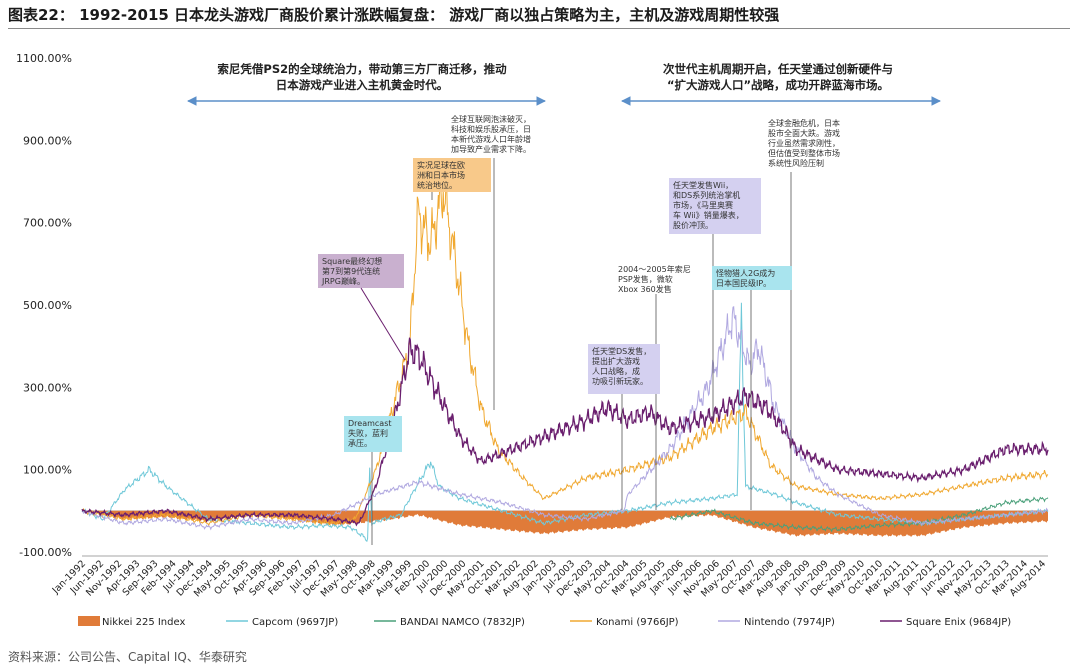 The image size is (1080, 670). Describe the element at coordinates (804, 143) in the screenshot. I see `note-text-n7: 行业虽然需求刚性，` at that location.